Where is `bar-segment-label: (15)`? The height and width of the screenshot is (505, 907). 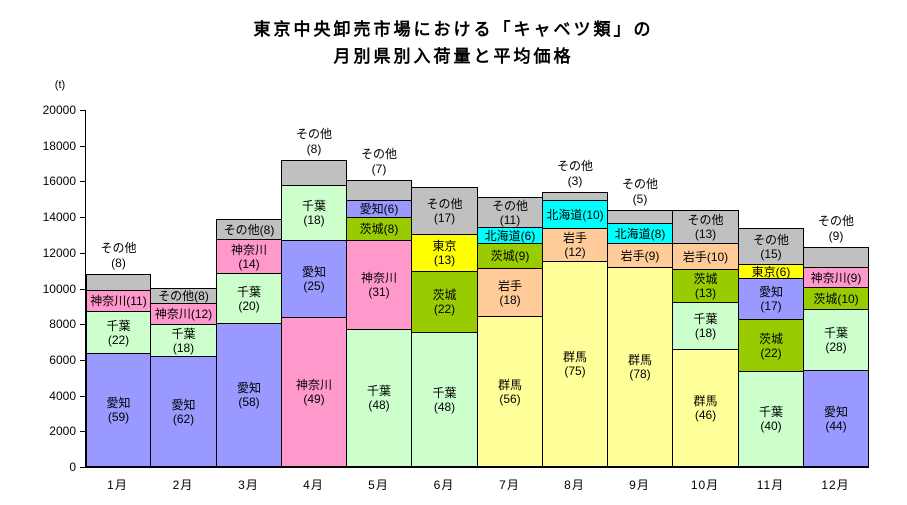 bar-segment-label: (15) is located at coordinates (771, 253).